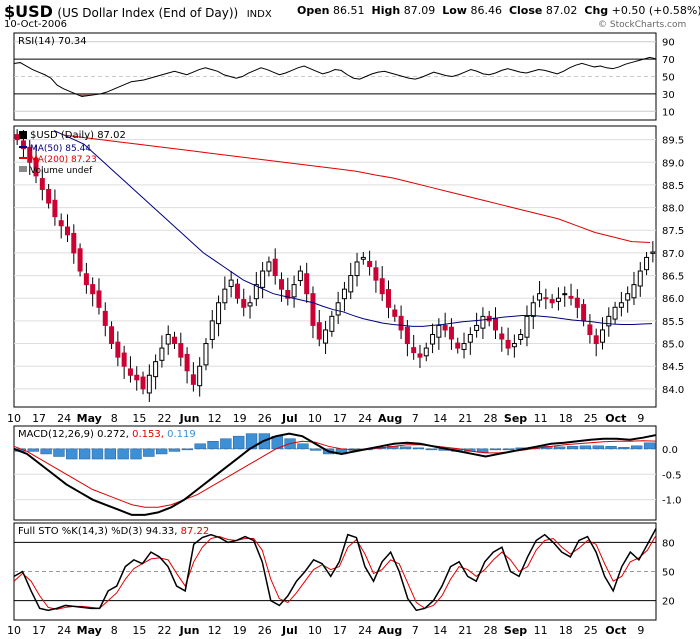  What do you see at coordinates (672, 501) in the screenshot?
I see `macd-tick-label: -1.0` at bounding box center [672, 501].